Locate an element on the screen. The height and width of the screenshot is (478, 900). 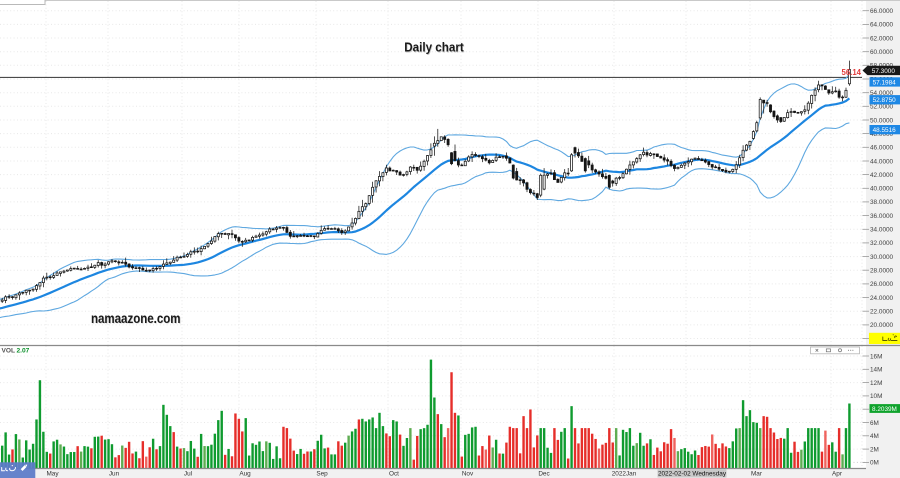
svg-text: 14M is located at coordinates (876, 370).